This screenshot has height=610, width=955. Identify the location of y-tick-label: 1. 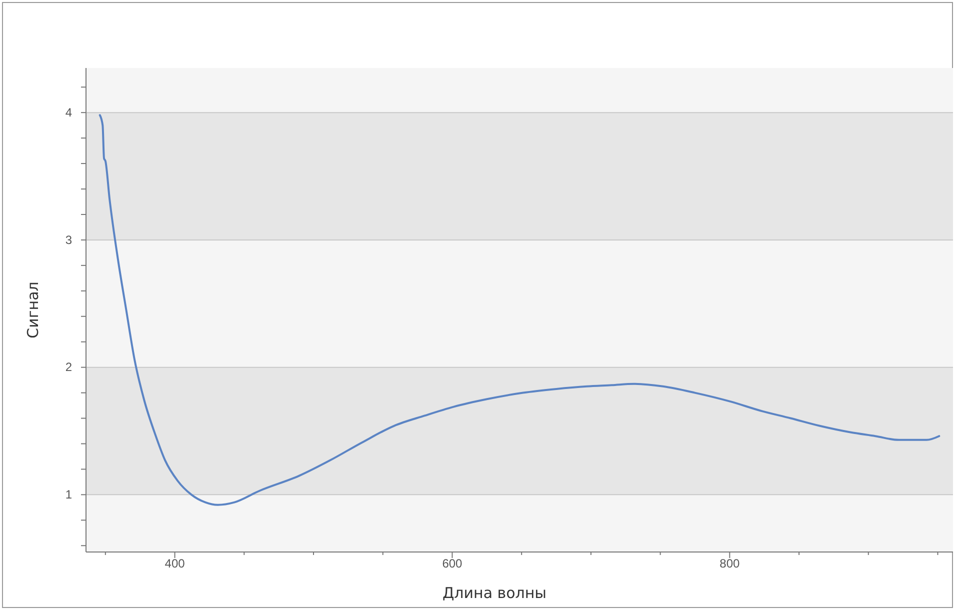
(68, 495).